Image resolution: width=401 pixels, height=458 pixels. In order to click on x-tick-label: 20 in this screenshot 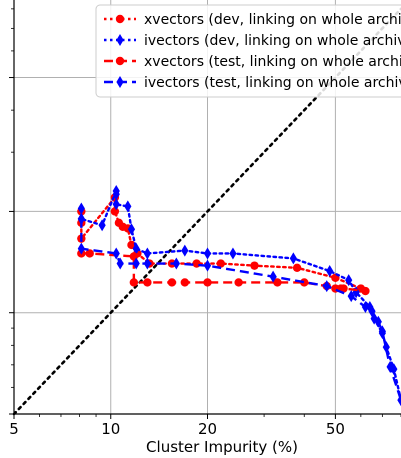, I will do `click(207, 429)`.